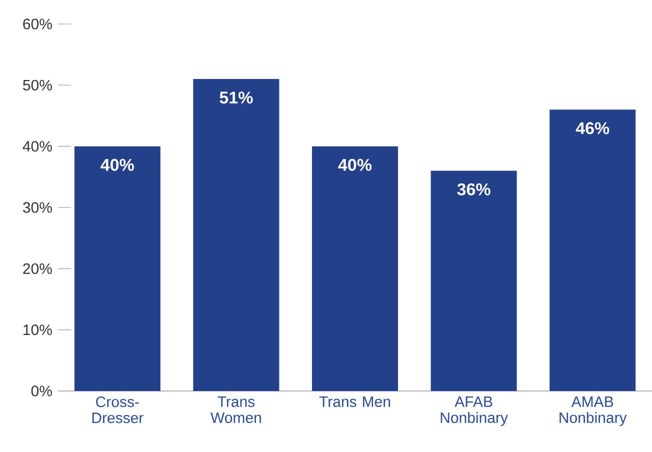 This screenshot has width=652, height=452. What do you see at coordinates (37, 85) in the screenshot?
I see `y-tick-label: 50%` at bounding box center [37, 85].